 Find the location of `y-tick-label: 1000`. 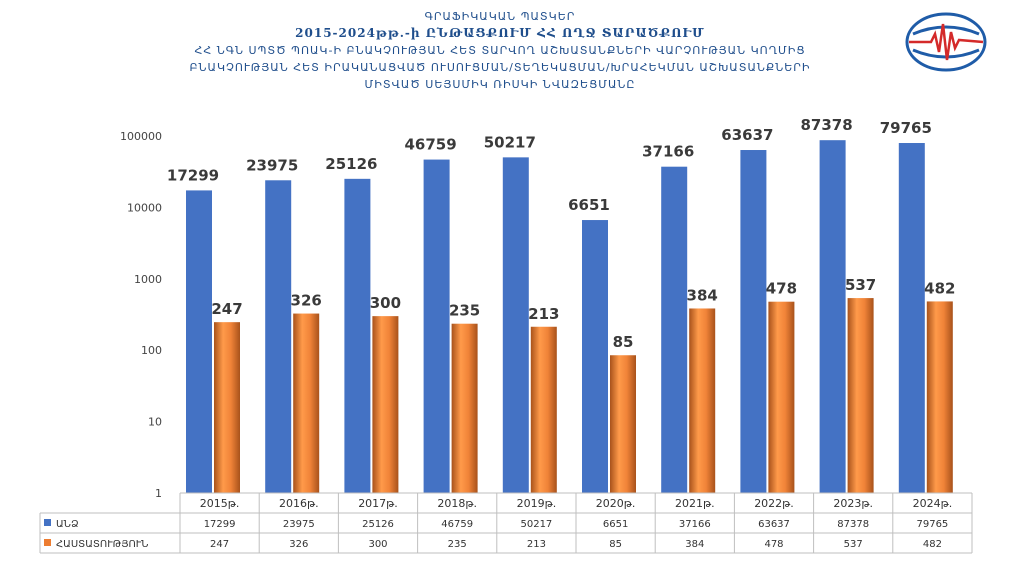

y-tick-label: 1000 is located at coordinates (148, 279).